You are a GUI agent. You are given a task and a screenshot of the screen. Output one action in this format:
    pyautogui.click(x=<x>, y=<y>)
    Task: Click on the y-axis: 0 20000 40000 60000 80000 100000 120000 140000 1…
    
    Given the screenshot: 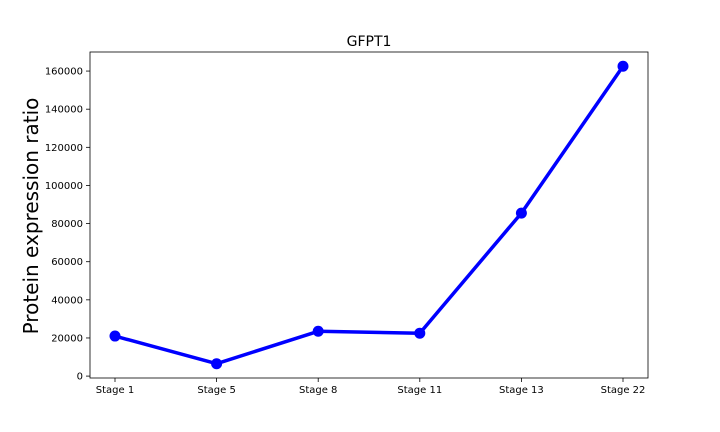 What is the action you would take?
    pyautogui.click(x=67, y=225)
    